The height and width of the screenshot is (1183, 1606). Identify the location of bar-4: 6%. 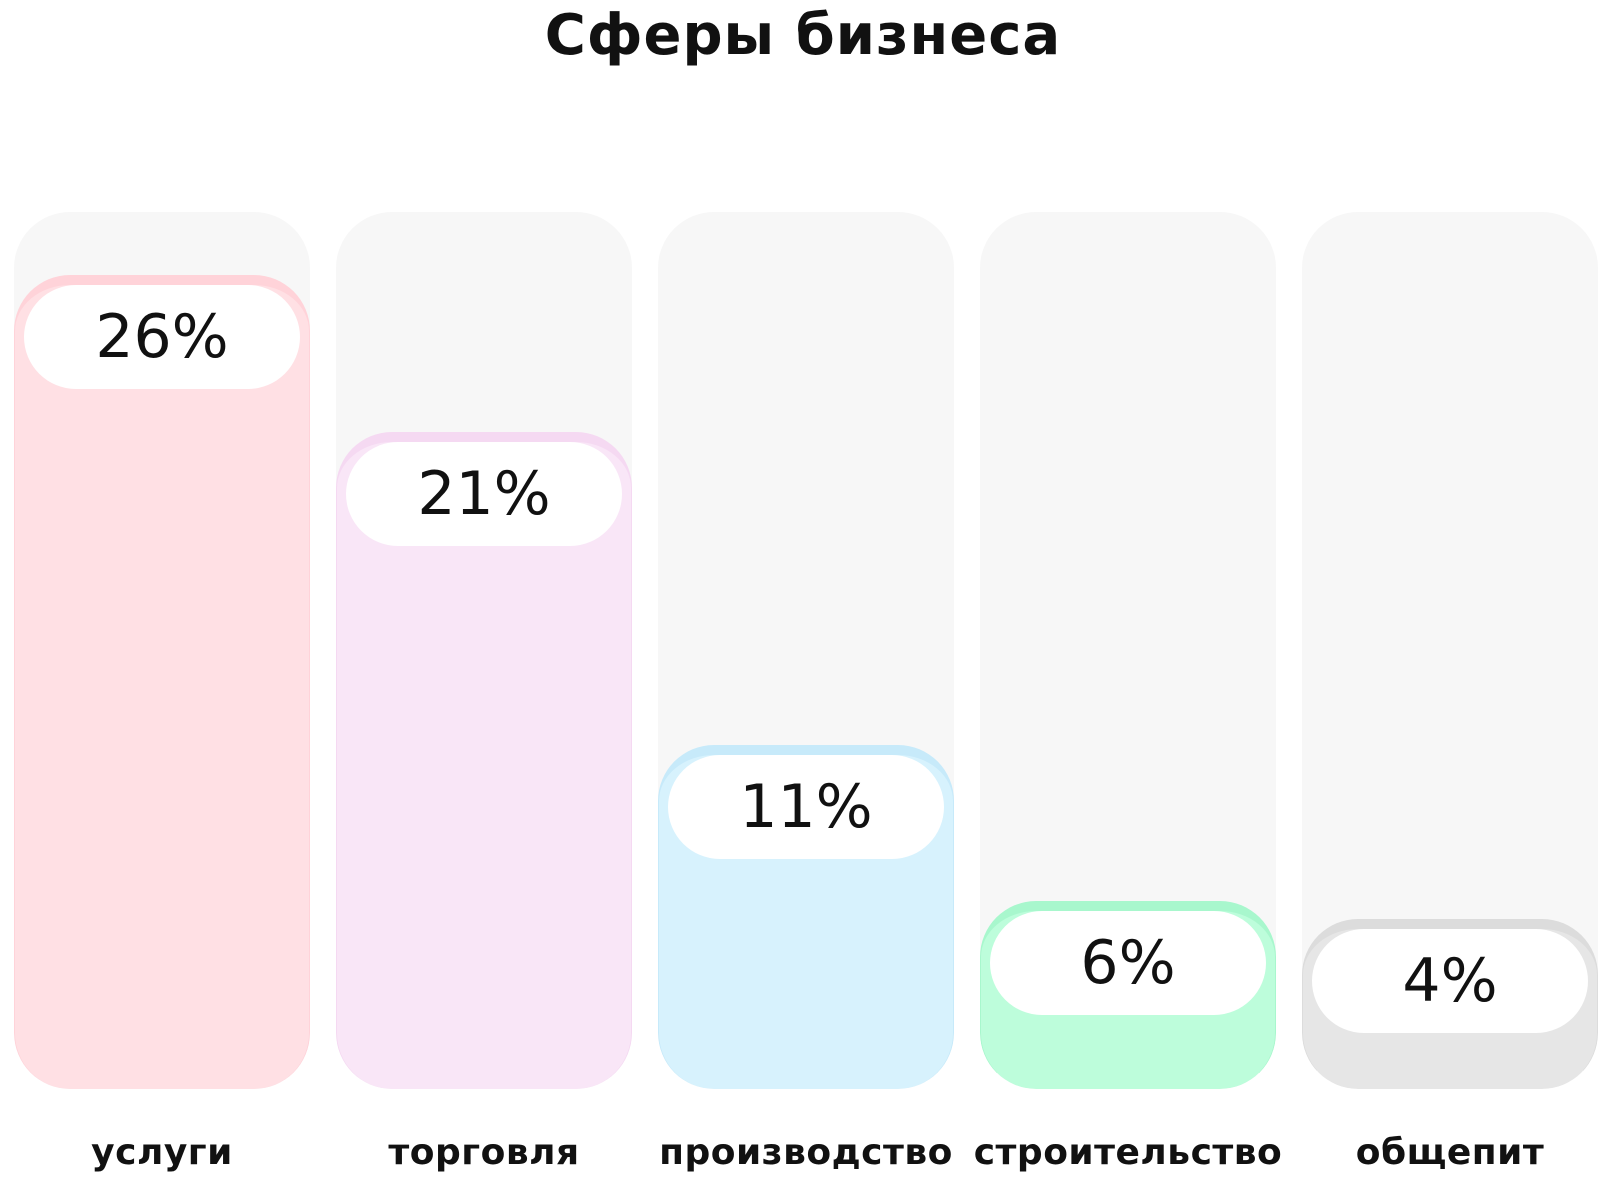
(1128, 995).